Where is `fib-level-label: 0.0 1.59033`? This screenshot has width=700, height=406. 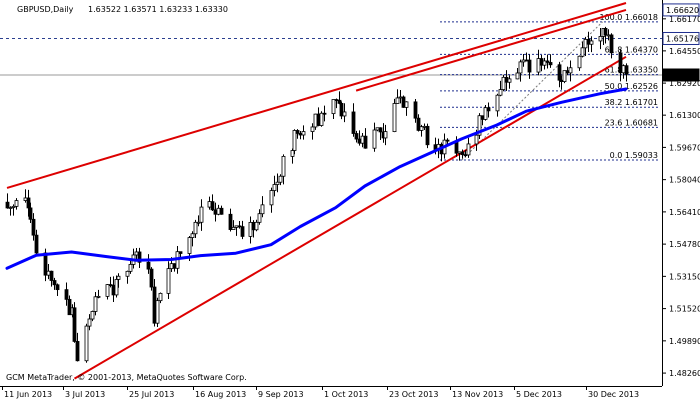
fib-level-label: 0.0 1.59033 is located at coordinates (634, 155).